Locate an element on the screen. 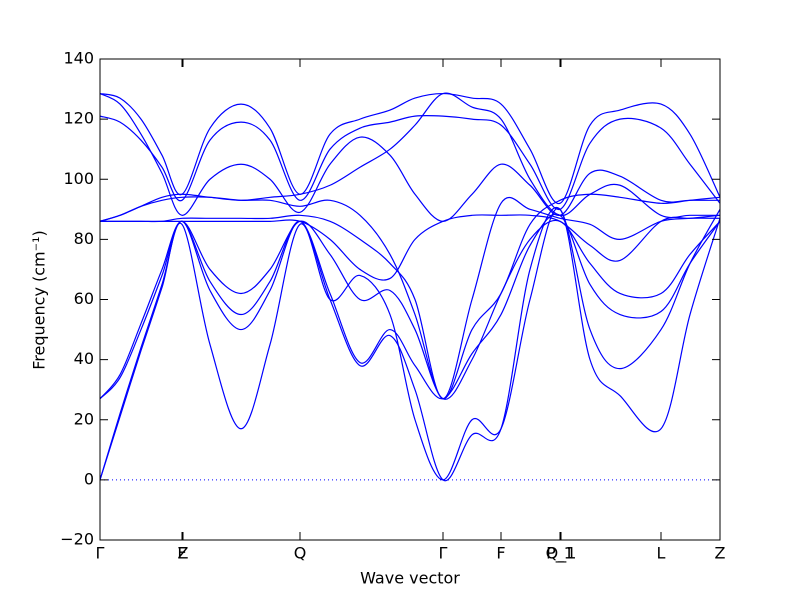  x-axis-label: Wave vector is located at coordinates (410, 578).